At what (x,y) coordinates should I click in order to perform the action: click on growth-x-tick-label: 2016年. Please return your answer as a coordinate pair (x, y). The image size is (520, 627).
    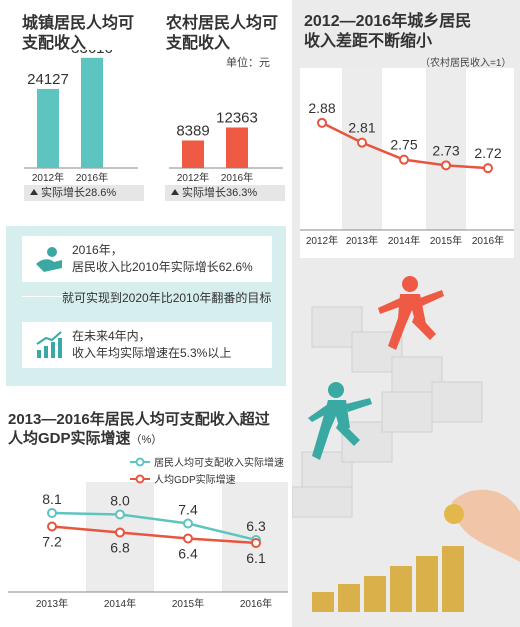
    Looking at the image, I should click on (256, 603).